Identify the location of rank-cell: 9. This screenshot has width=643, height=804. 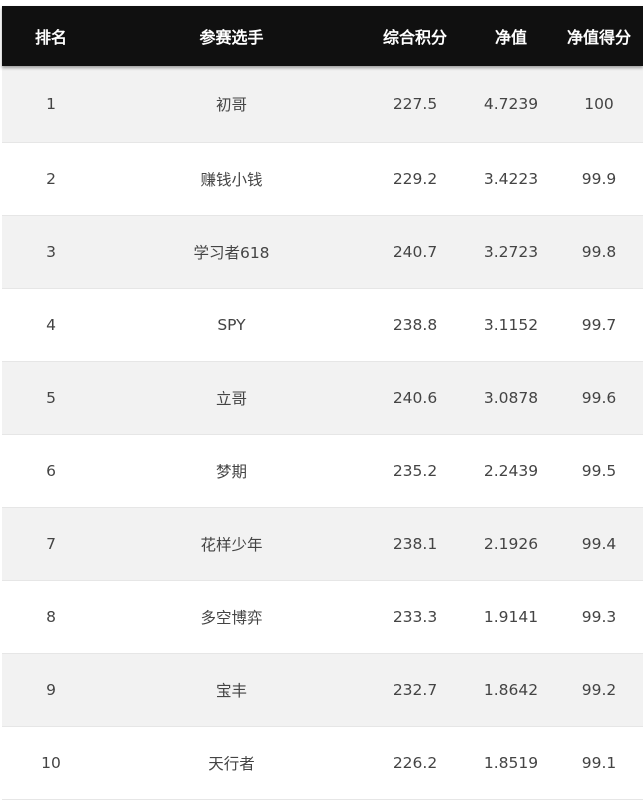
(51, 690).